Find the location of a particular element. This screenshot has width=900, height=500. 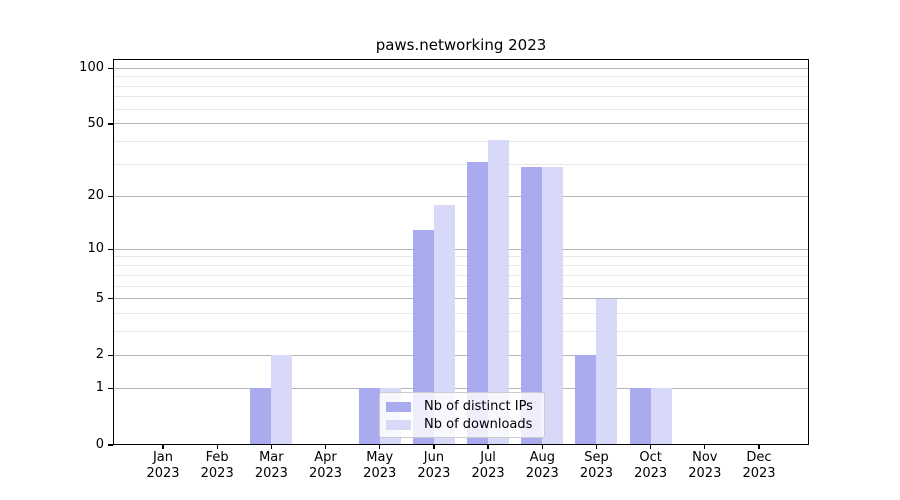

legend-swatch-distinct-ips-icon is located at coordinates (398, 407).